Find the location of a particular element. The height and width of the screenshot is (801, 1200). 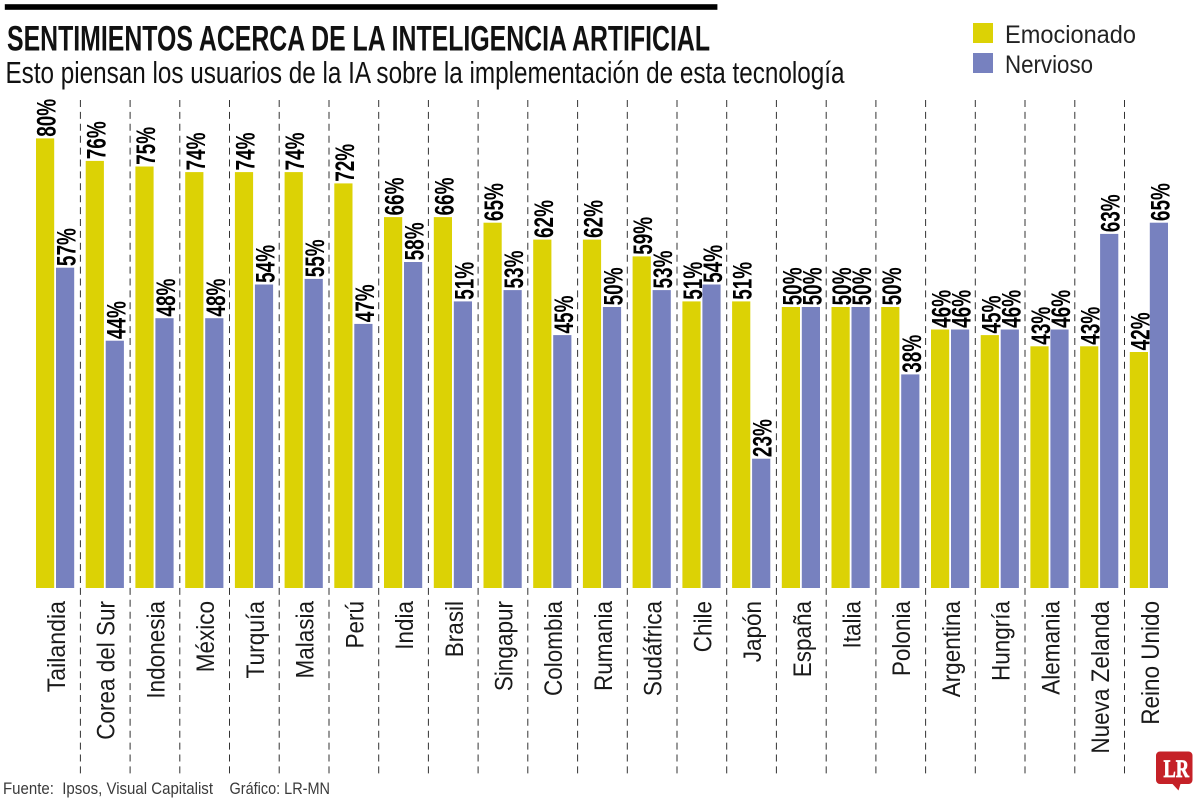

svg-text: Argentina is located at coordinates (952, 649).